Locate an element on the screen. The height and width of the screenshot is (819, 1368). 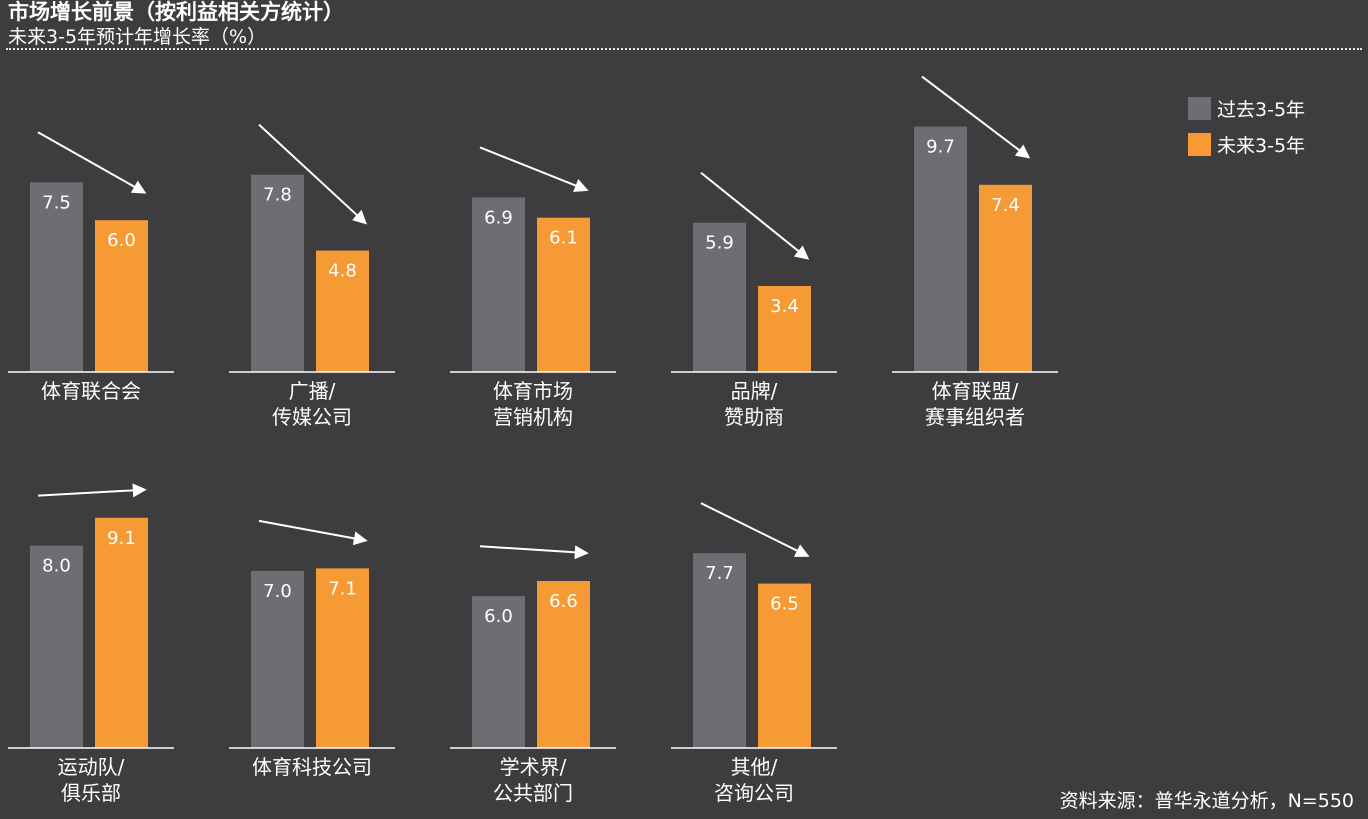
legend-label-future: 未来3-5年 is located at coordinates (1261, 145).